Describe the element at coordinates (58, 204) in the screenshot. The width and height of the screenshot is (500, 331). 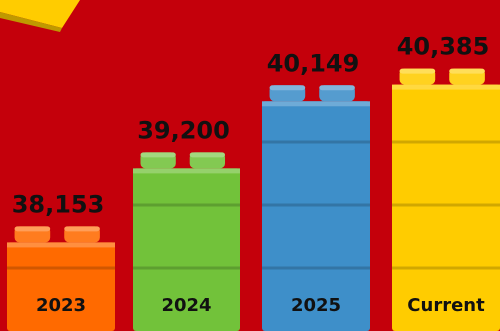
I see `value-label: 38,153` at that location.